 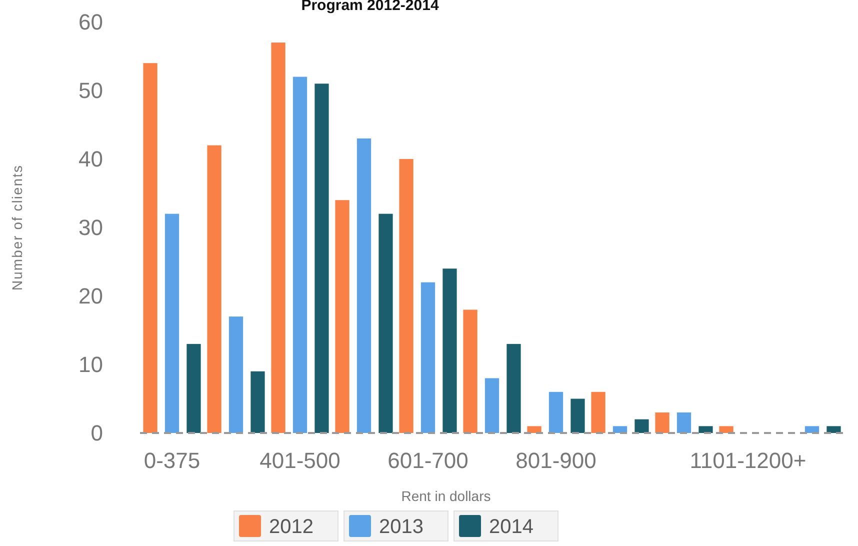 What do you see at coordinates (90, 227) in the screenshot?
I see `y-tick-label: 30` at bounding box center [90, 227].